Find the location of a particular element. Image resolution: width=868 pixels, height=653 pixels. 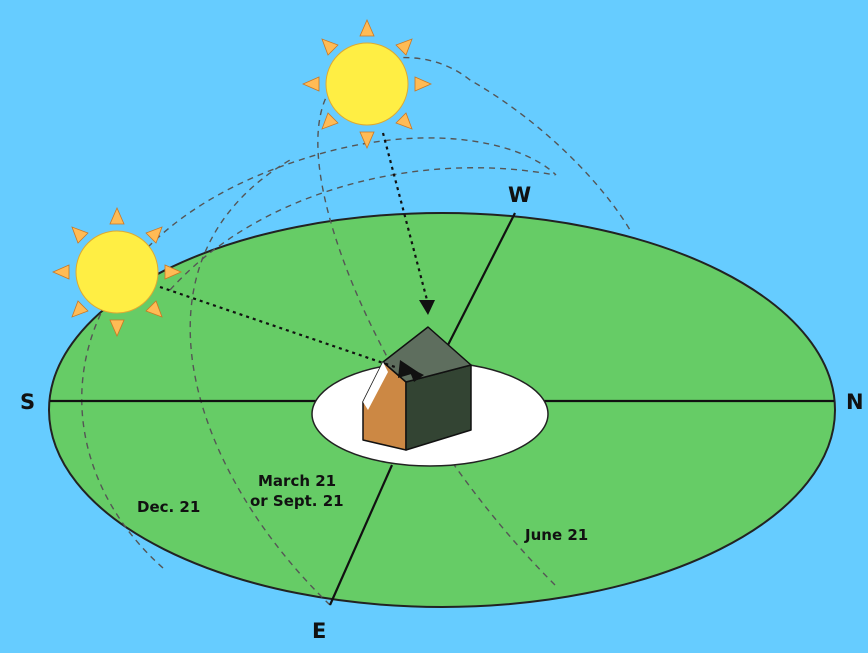

equinox-path is located at coordinates (260, 382).